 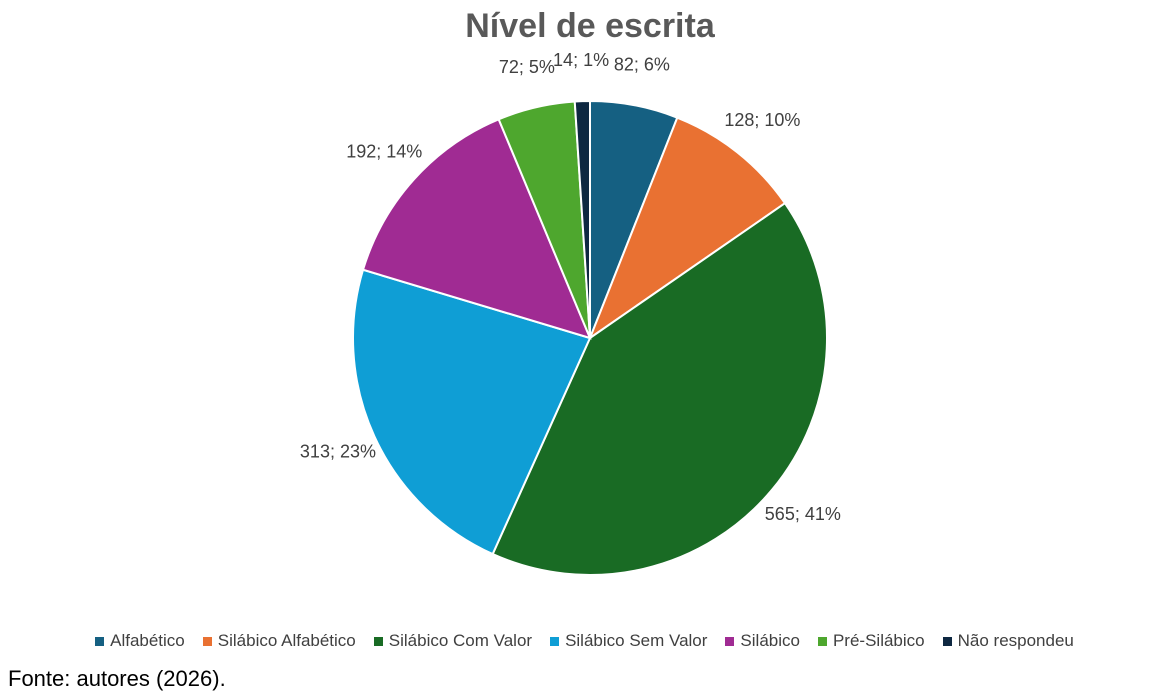 I want to click on legend-label: Silábico Sem Valor, so click(x=636, y=640).